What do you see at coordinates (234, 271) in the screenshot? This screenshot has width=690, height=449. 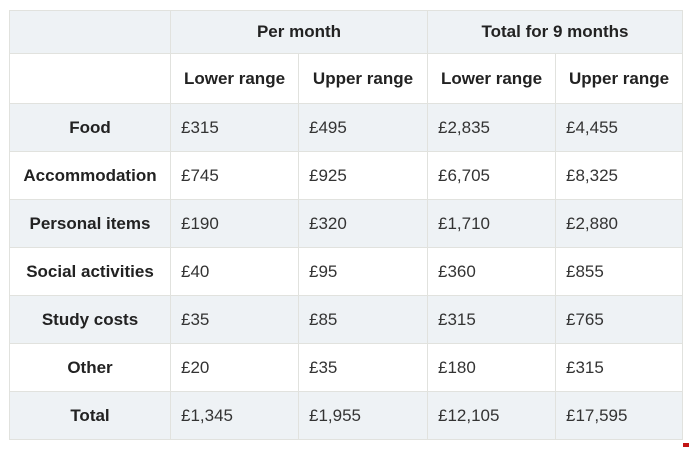 I see `cell-value: £40` at bounding box center [234, 271].